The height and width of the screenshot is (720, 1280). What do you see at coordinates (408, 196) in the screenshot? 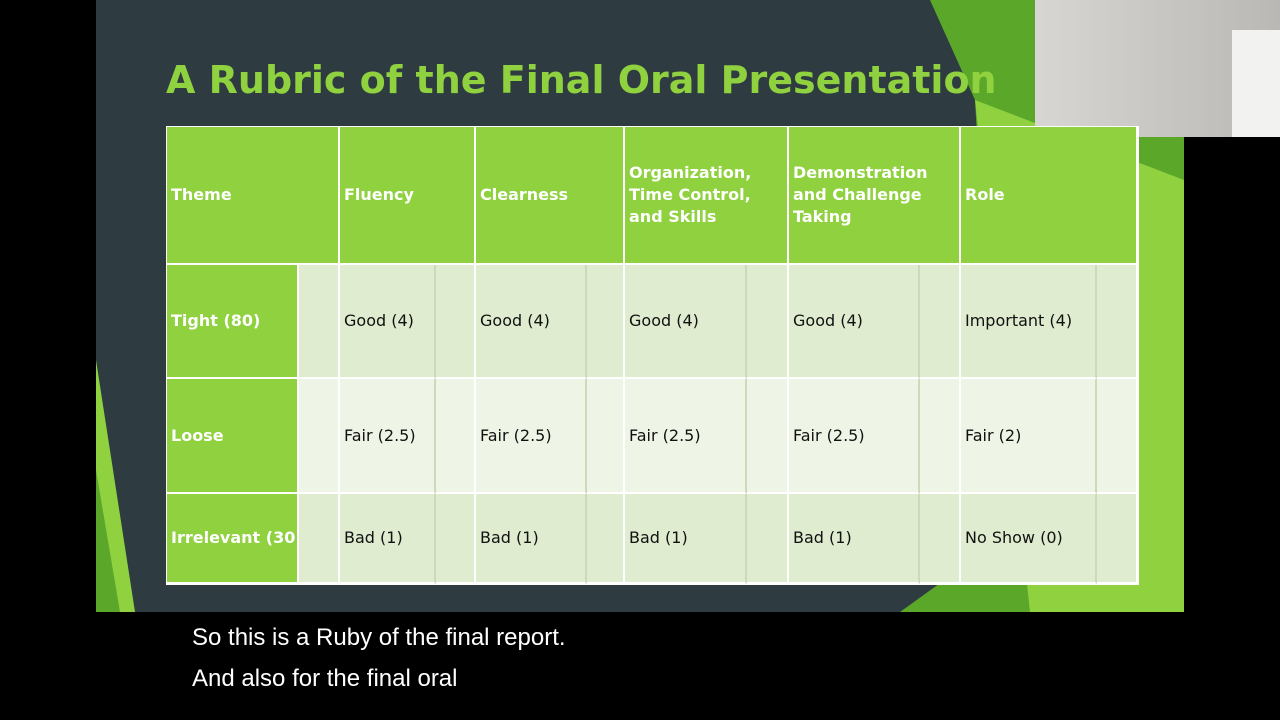
I see `header-cell: Fluency` at bounding box center [408, 196].